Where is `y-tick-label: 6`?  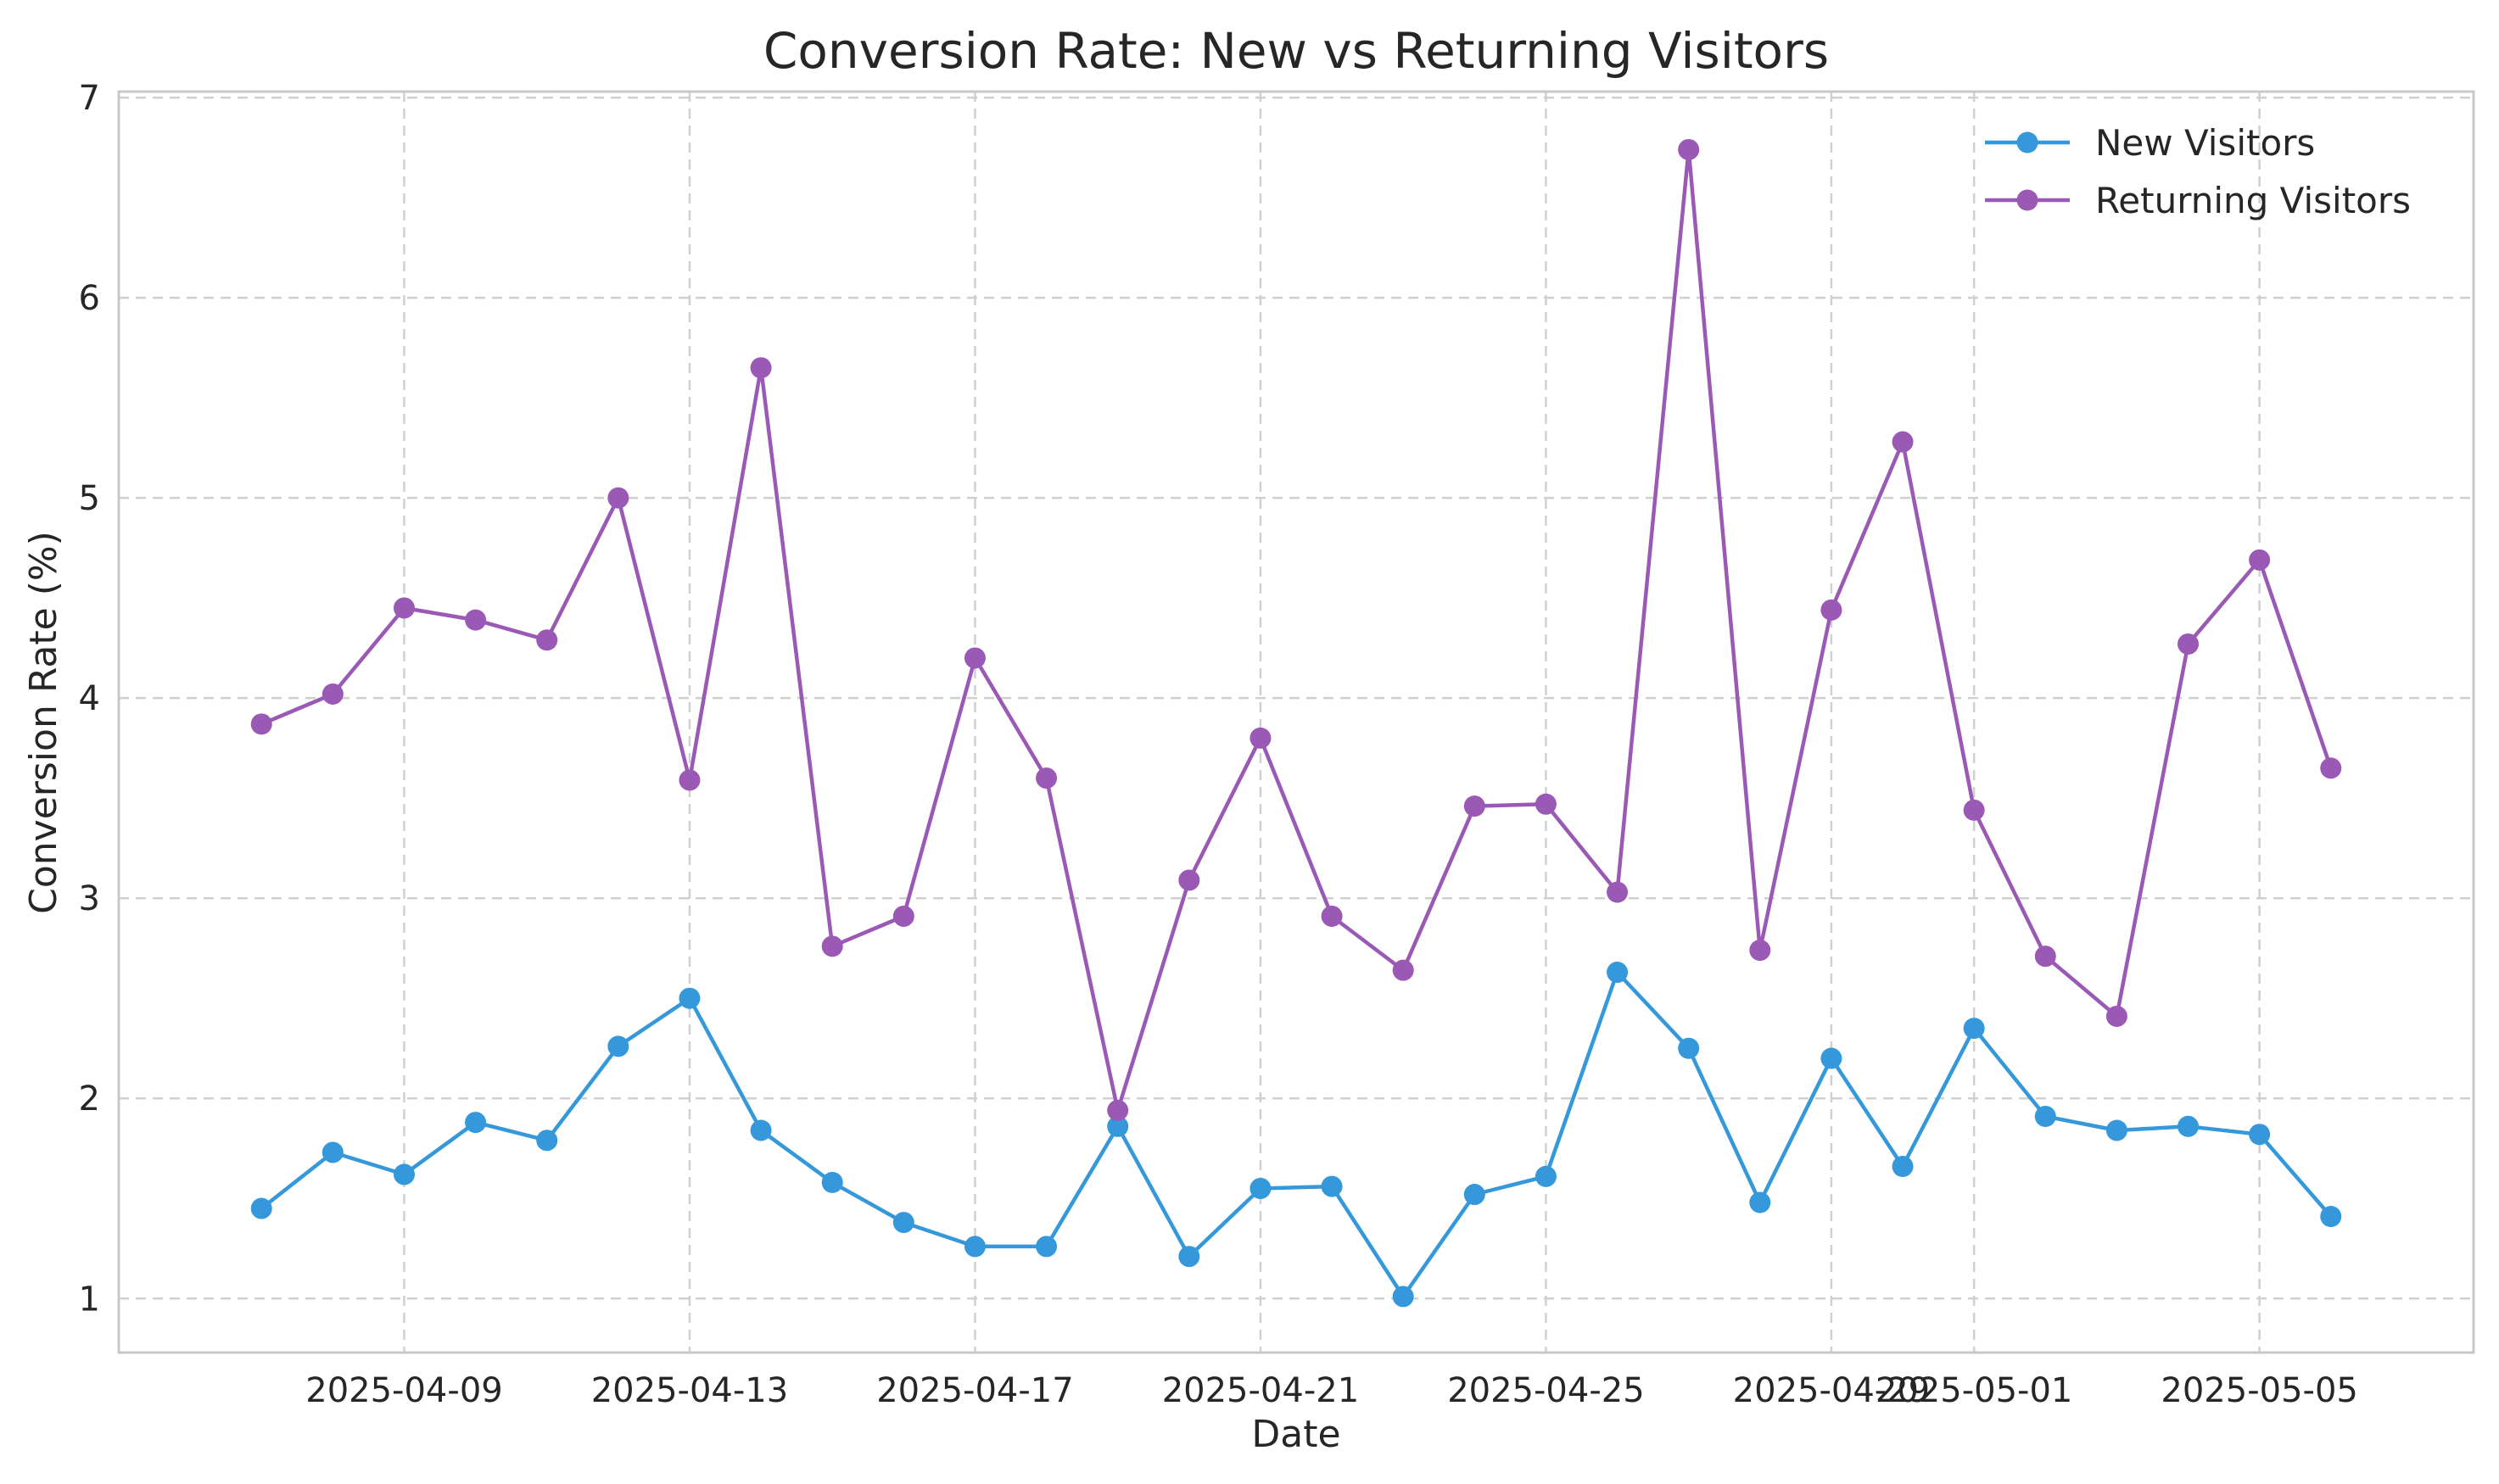
y-tick-label: 6 is located at coordinates (89, 298).